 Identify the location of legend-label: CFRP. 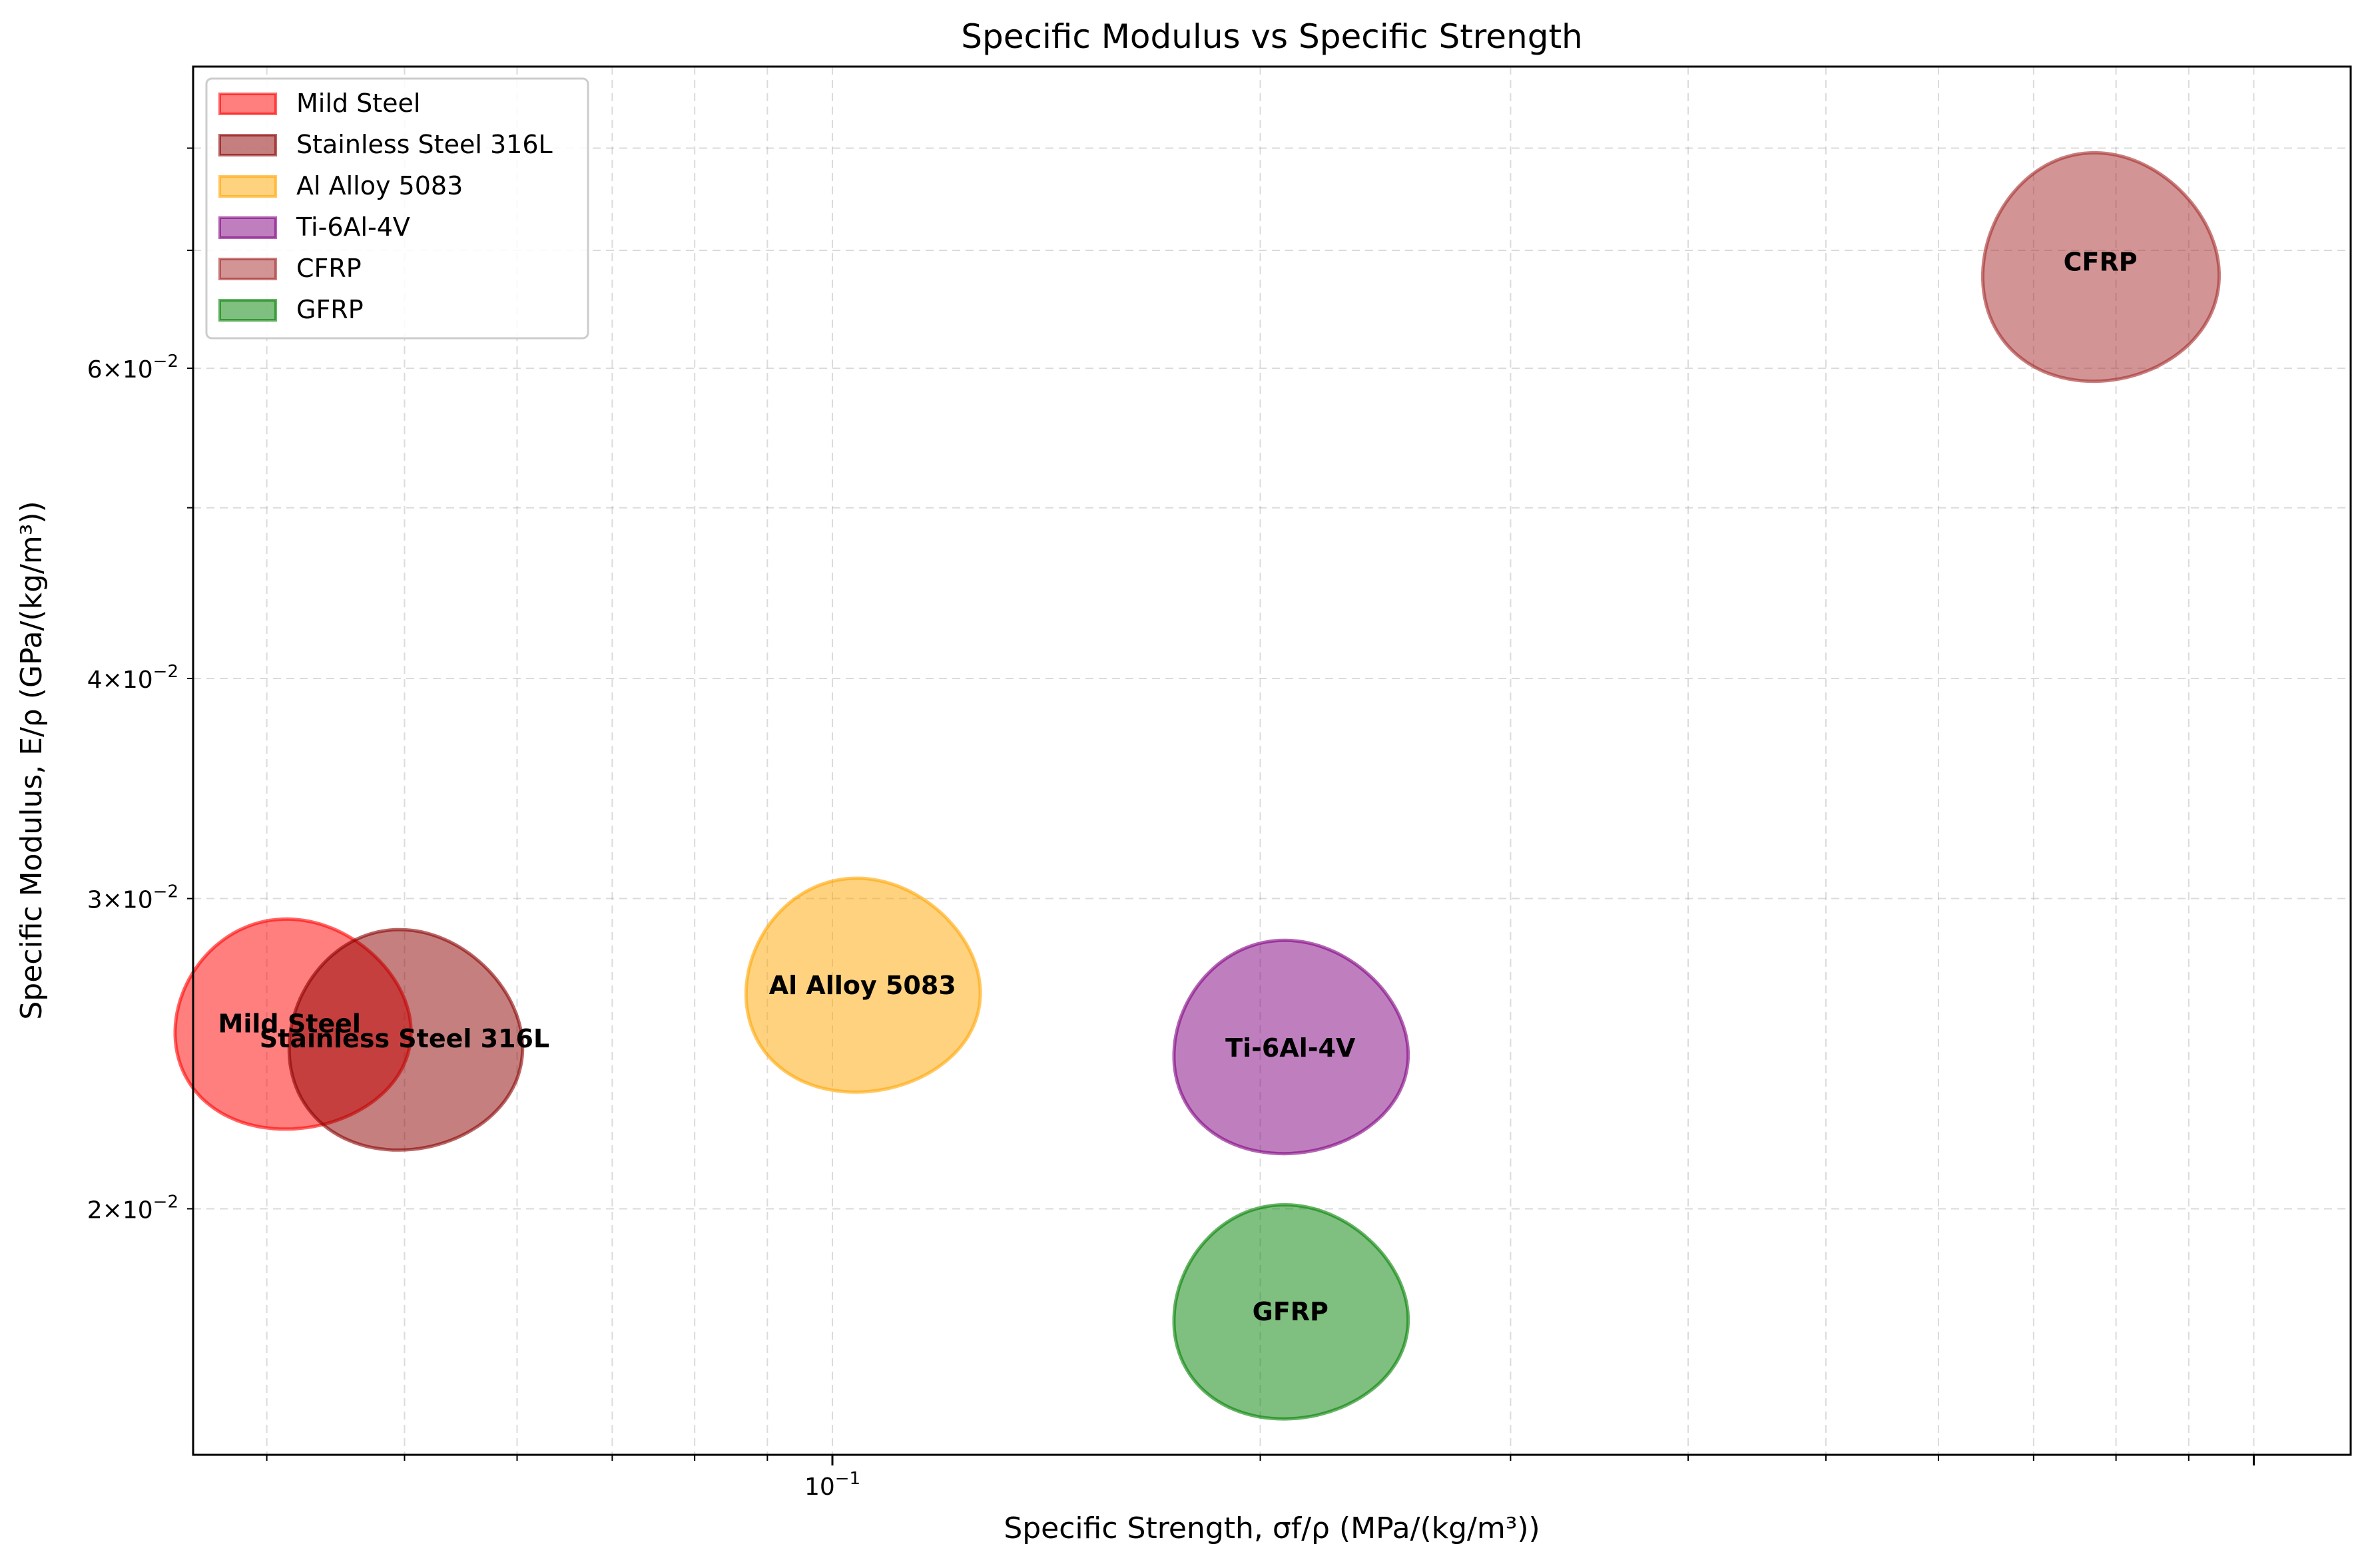
(329, 268).